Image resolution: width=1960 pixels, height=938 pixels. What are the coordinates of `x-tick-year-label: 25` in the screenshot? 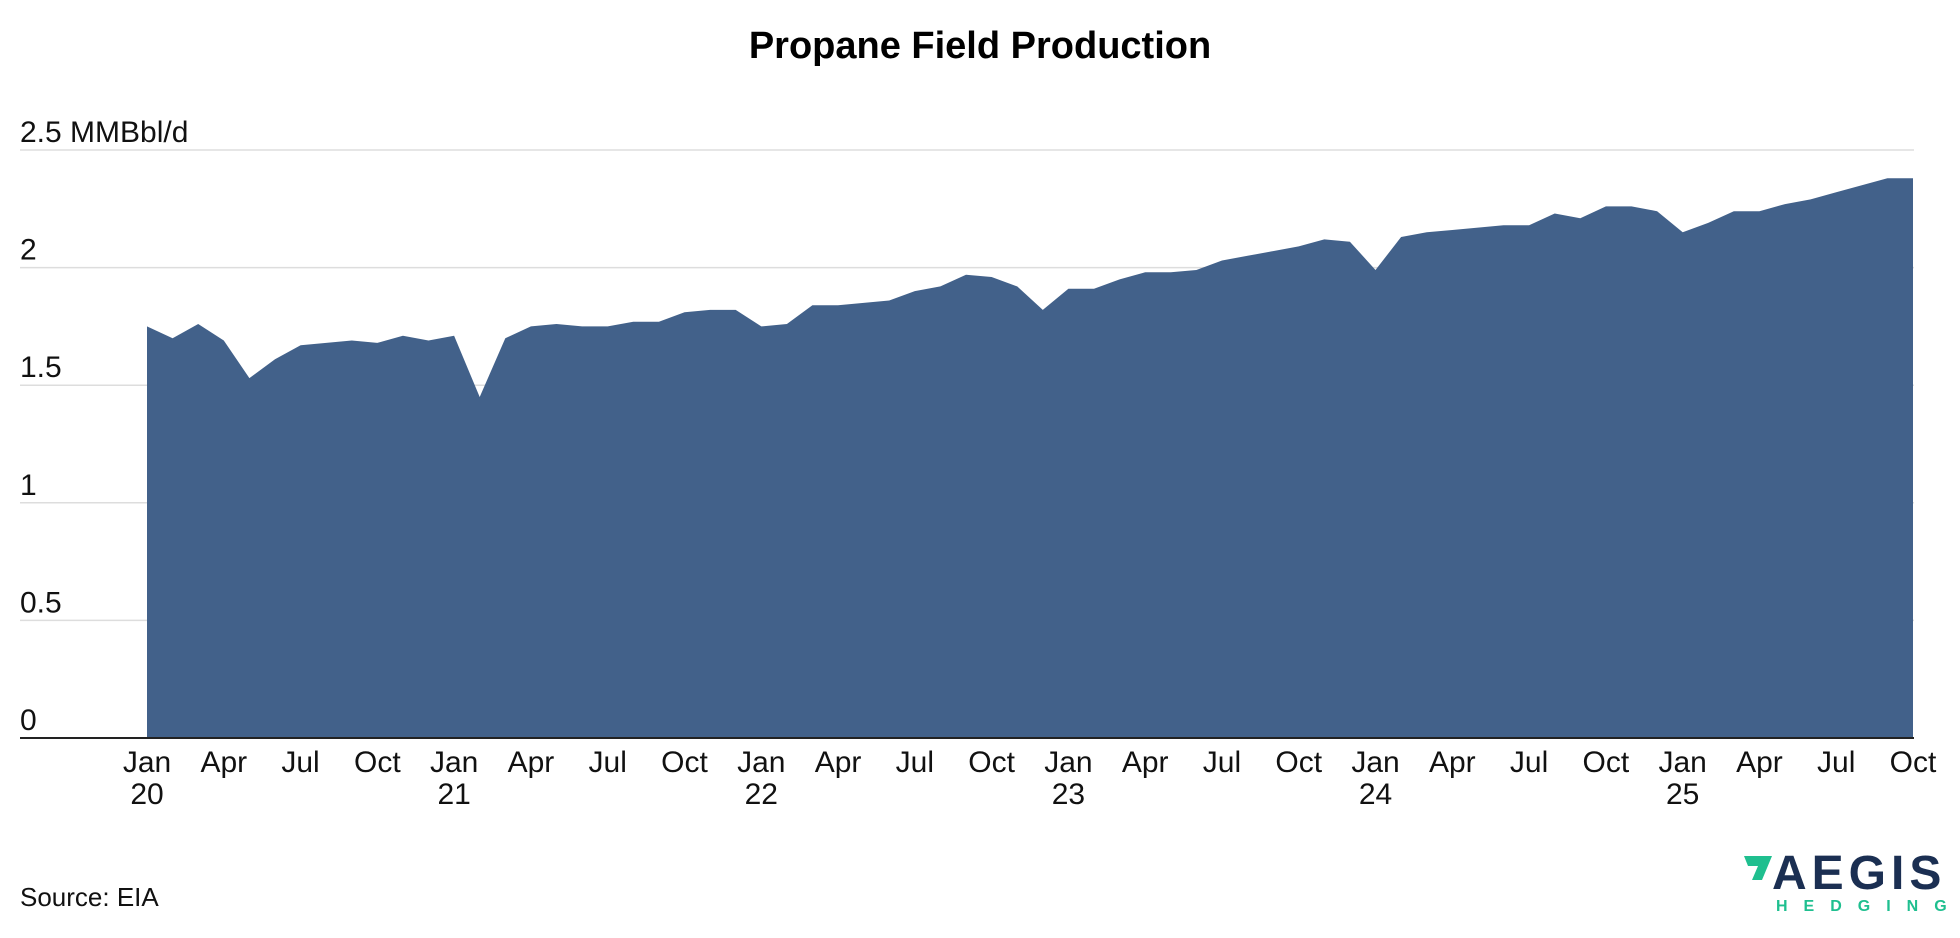 It's located at (1682, 794).